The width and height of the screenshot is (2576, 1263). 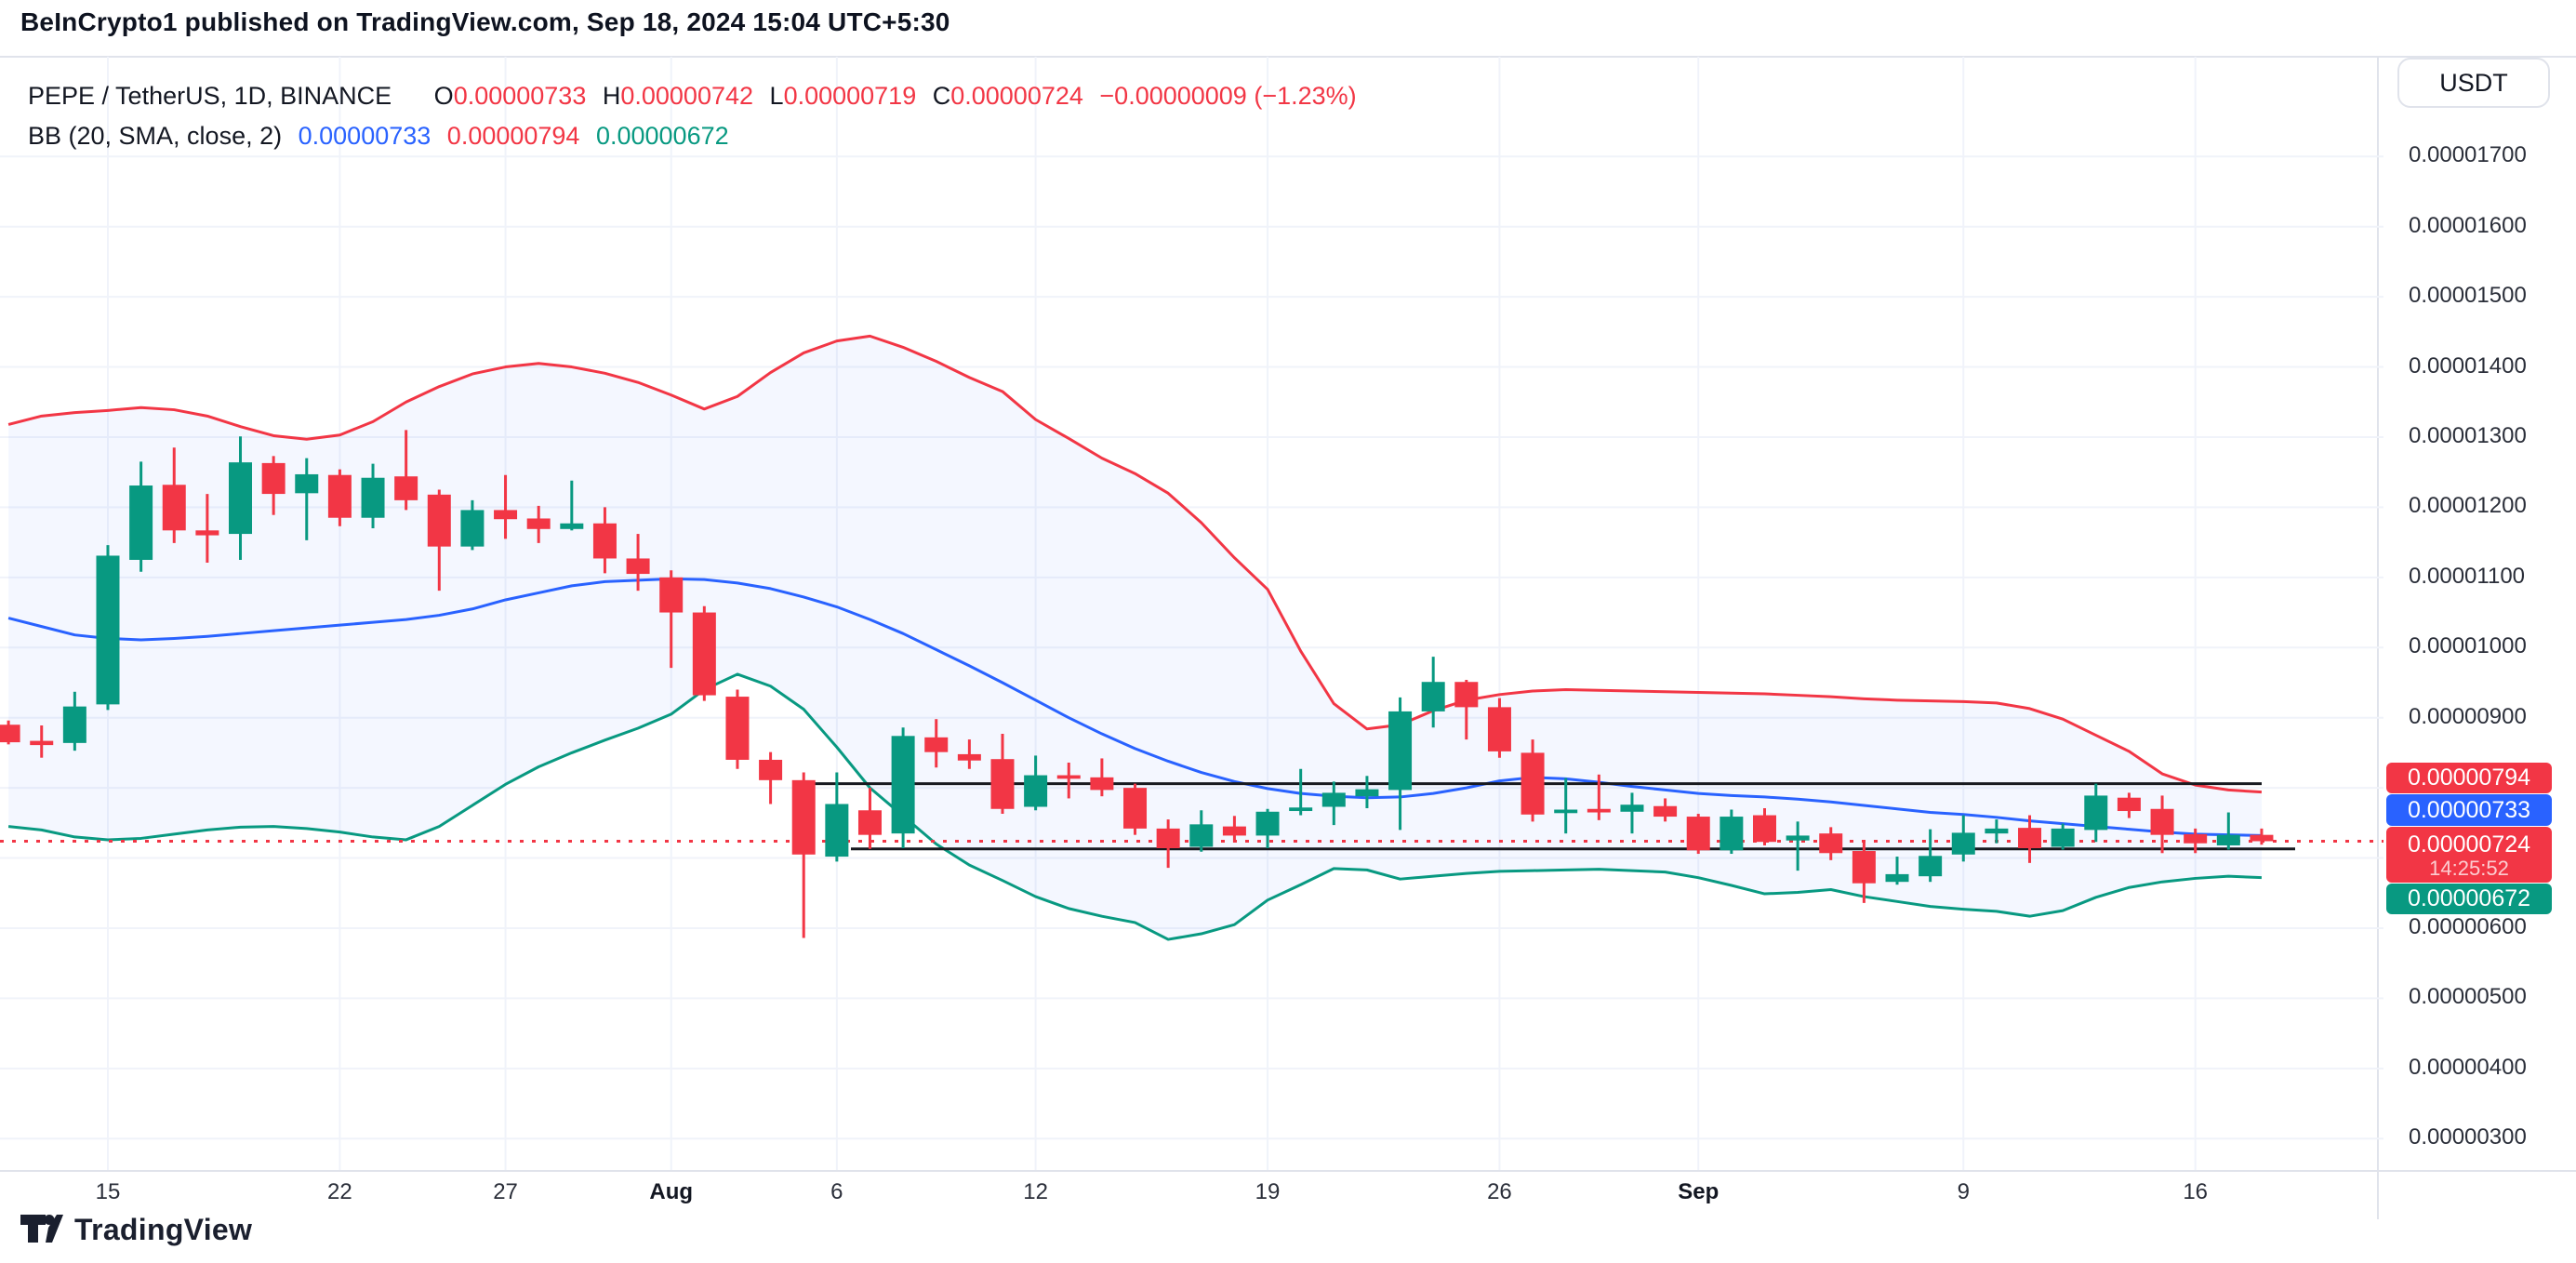 What do you see at coordinates (2473, 83) in the screenshot?
I see `currency-toggle-usdt: USDT` at bounding box center [2473, 83].